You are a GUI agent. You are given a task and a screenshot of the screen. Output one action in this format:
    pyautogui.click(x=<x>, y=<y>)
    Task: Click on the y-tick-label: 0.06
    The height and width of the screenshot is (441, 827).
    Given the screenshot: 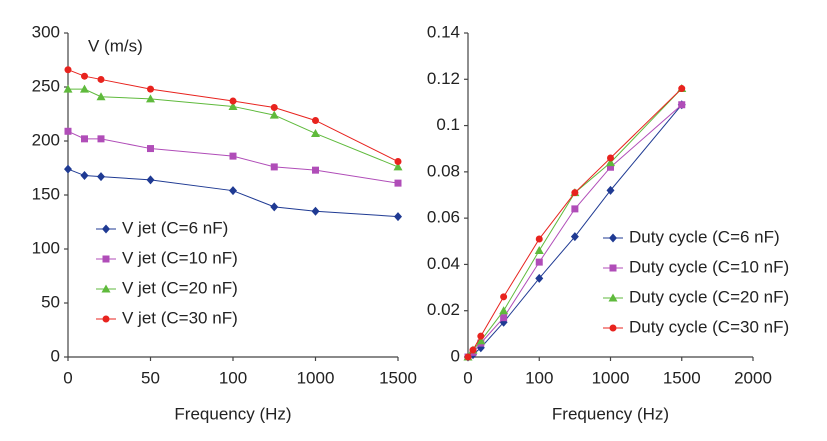 What is the action you would take?
    pyautogui.click(x=443, y=217)
    